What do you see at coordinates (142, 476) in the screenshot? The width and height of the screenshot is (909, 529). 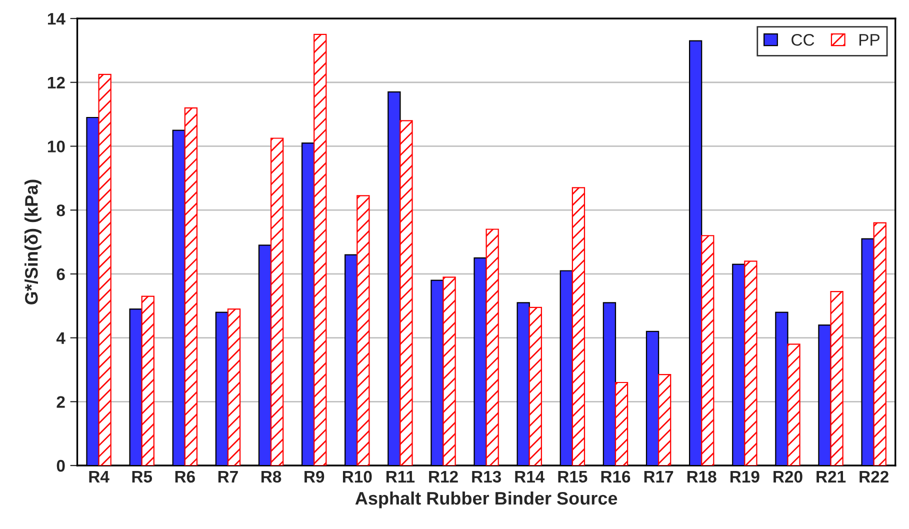 I see `x-tick-label: R5` at bounding box center [142, 476].